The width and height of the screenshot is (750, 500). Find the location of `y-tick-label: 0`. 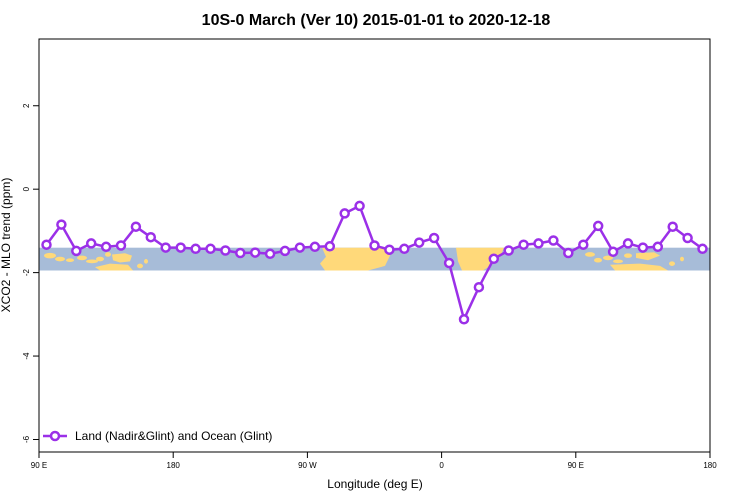

y-tick-label: 0 is located at coordinates (26, 188).